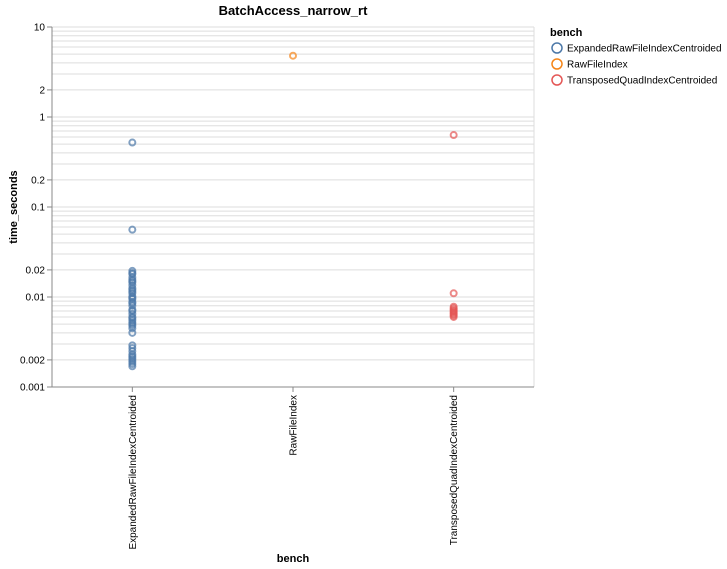 The width and height of the screenshot is (727, 569). I want to click on y-tick-label: 0.002, so click(32, 360).